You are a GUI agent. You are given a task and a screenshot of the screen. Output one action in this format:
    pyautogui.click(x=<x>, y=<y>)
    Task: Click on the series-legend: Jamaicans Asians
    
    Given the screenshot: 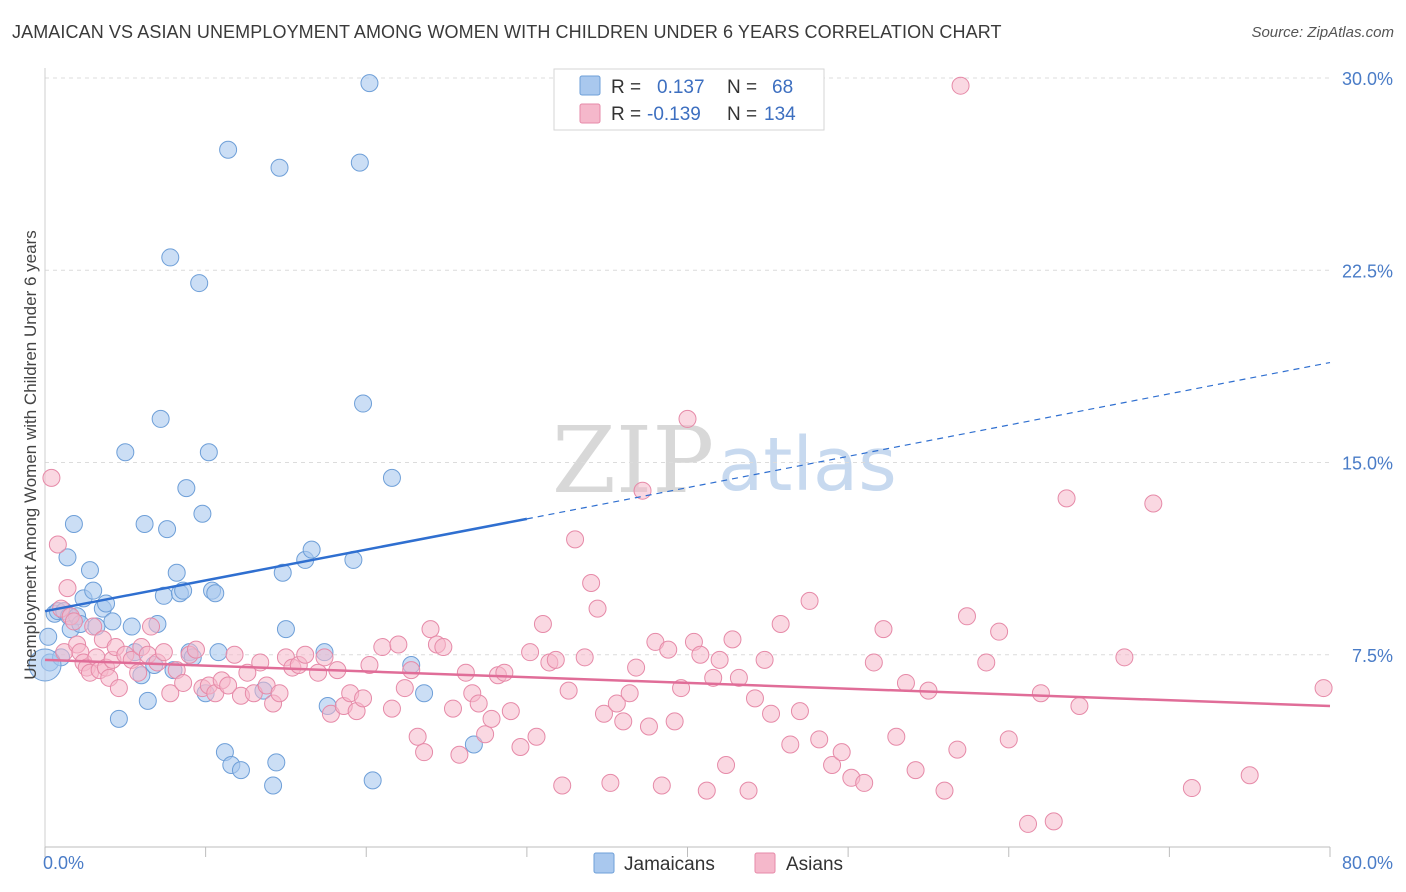 What is the action you would take?
    pyautogui.click(x=718, y=863)
    